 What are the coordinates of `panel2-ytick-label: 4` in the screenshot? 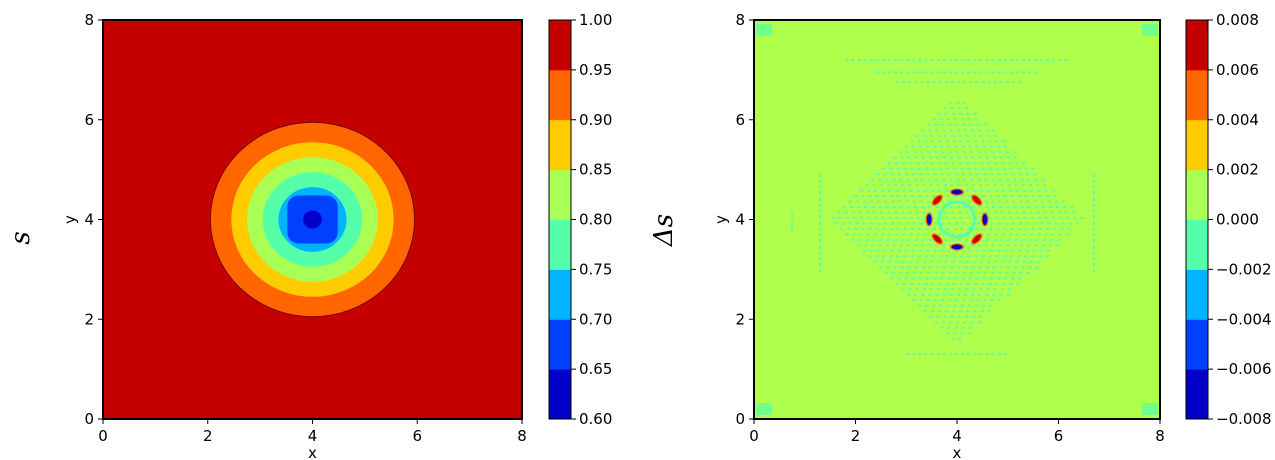 It's located at (740, 220).